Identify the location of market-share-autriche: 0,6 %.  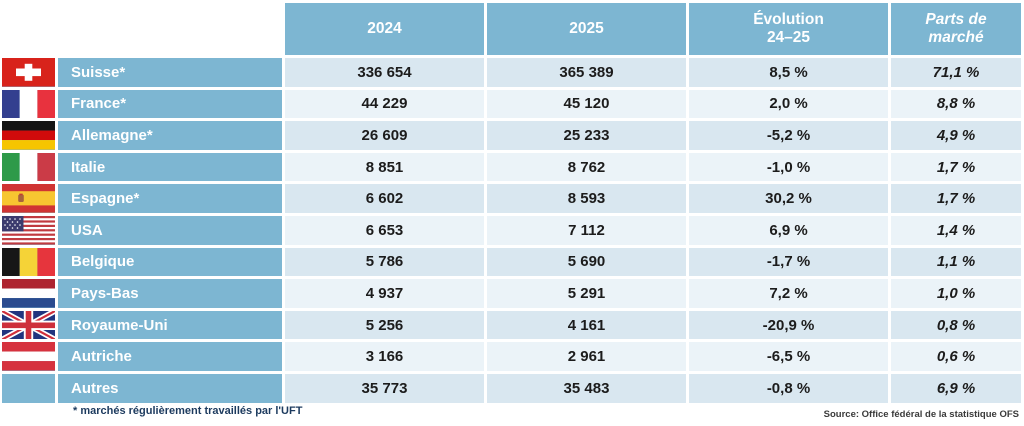
(956, 356).